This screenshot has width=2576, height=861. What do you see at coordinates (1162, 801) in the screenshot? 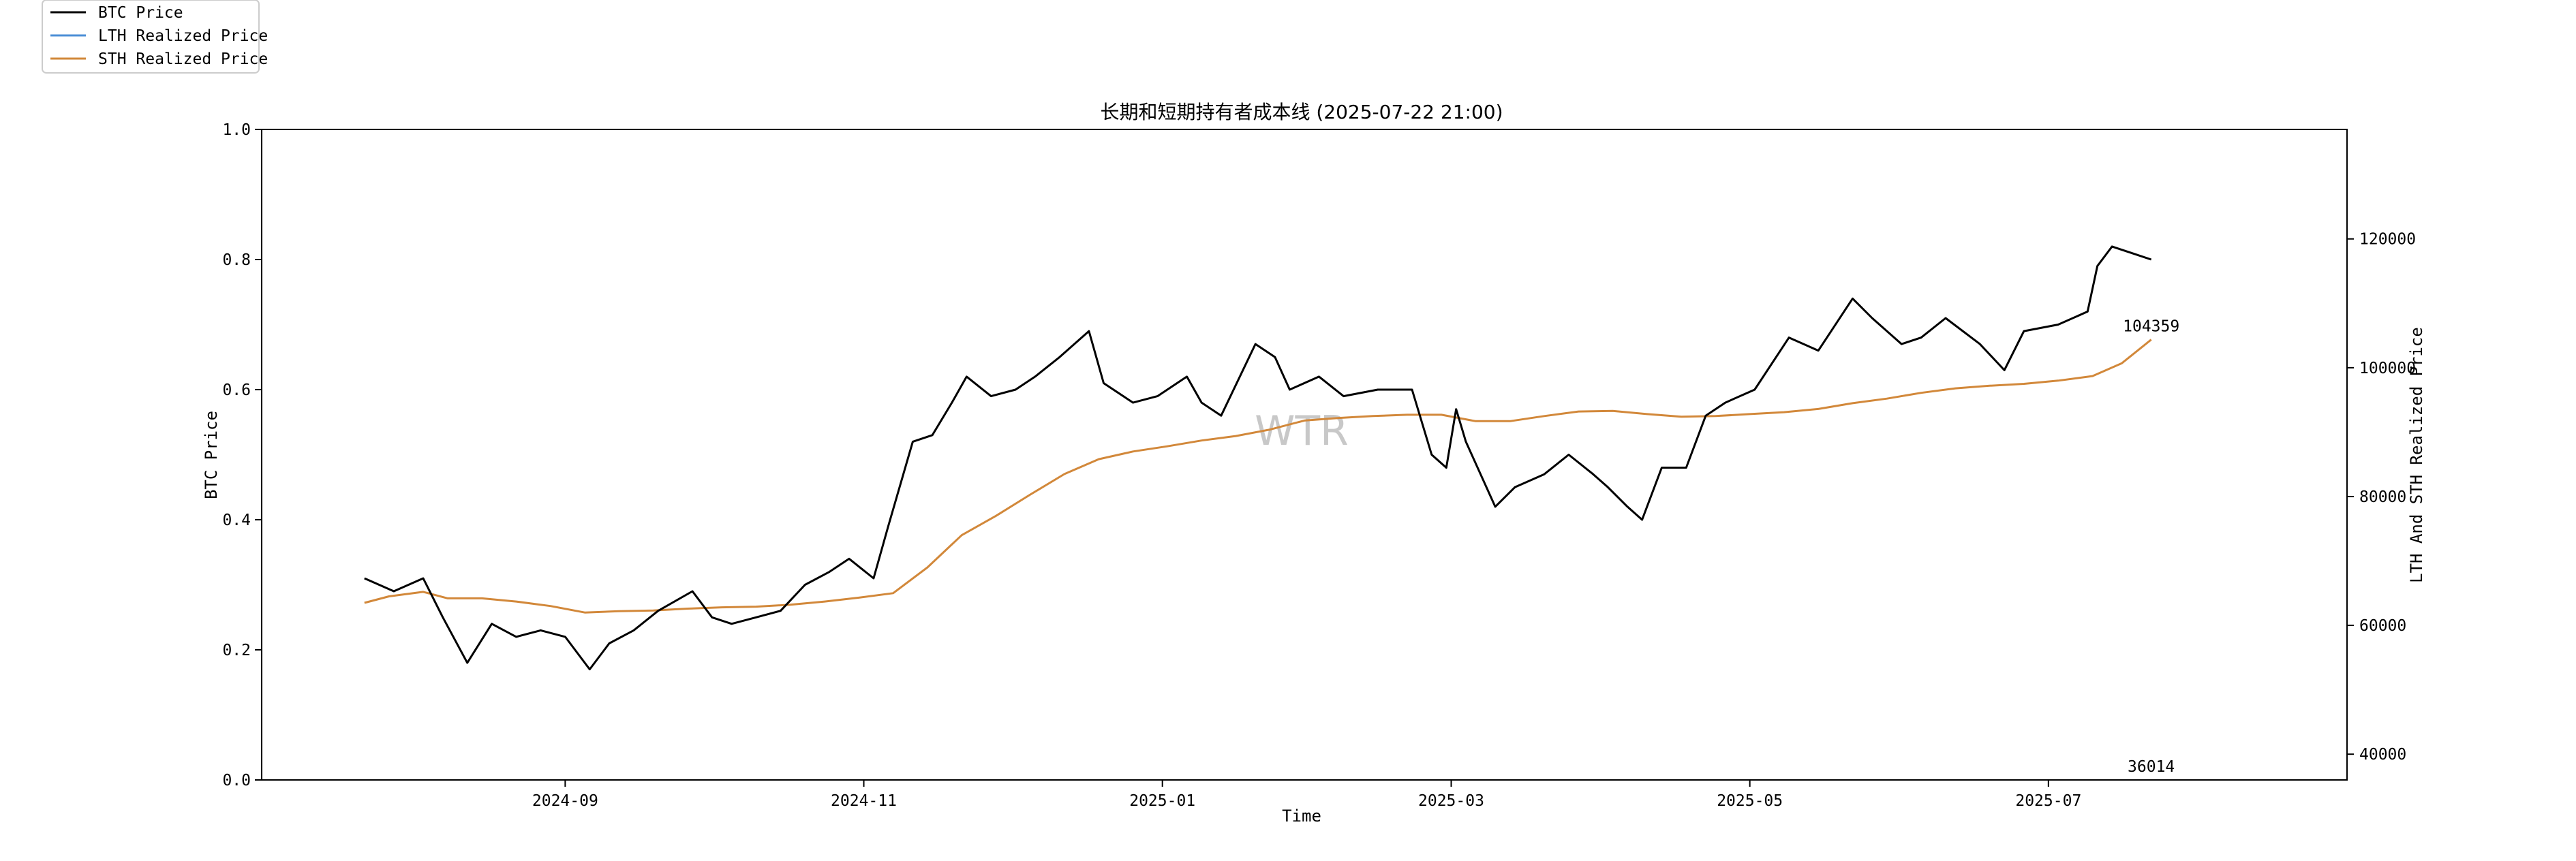
I see `x-tick-label: 2025-01` at bounding box center [1162, 801].